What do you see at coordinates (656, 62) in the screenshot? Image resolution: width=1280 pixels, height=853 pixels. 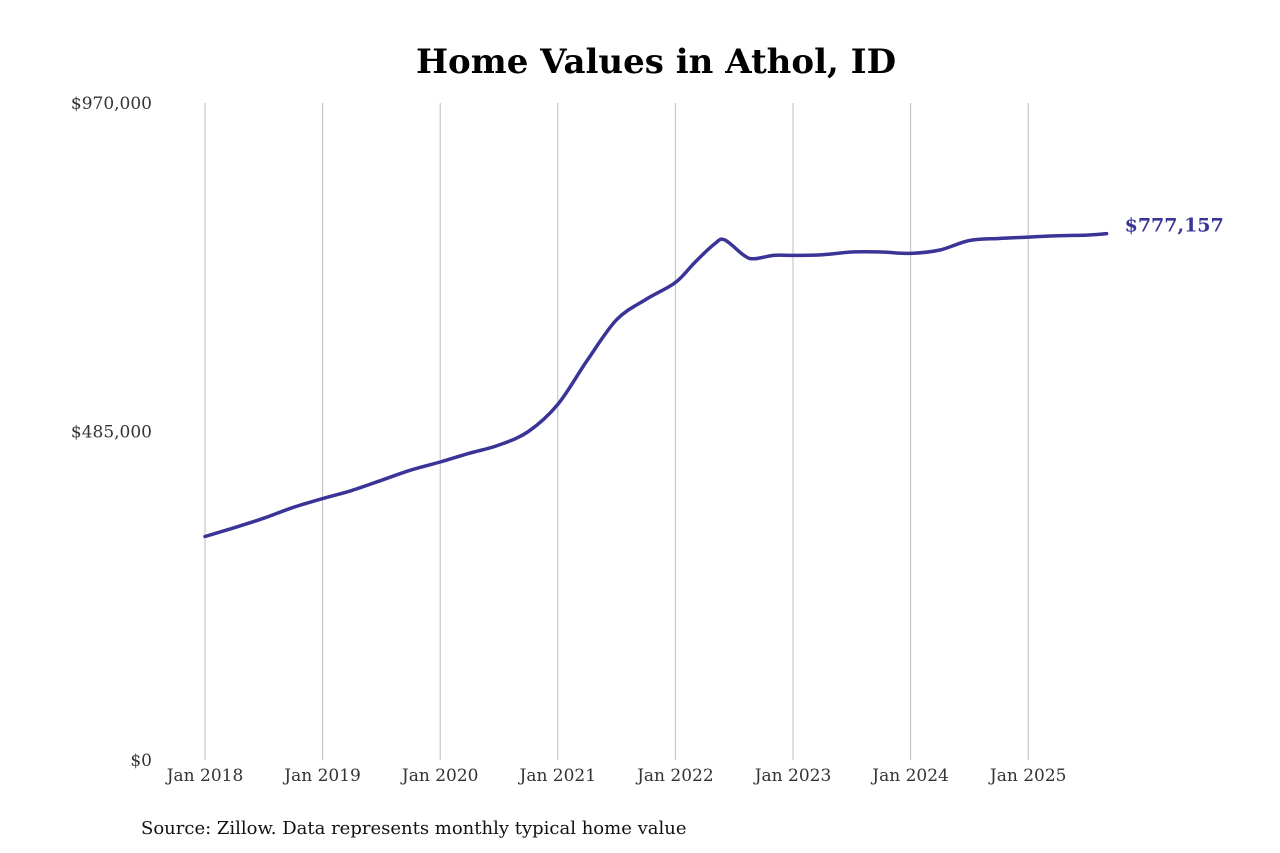 I see `chart-title: Home Values in Athol, ID` at bounding box center [656, 62].